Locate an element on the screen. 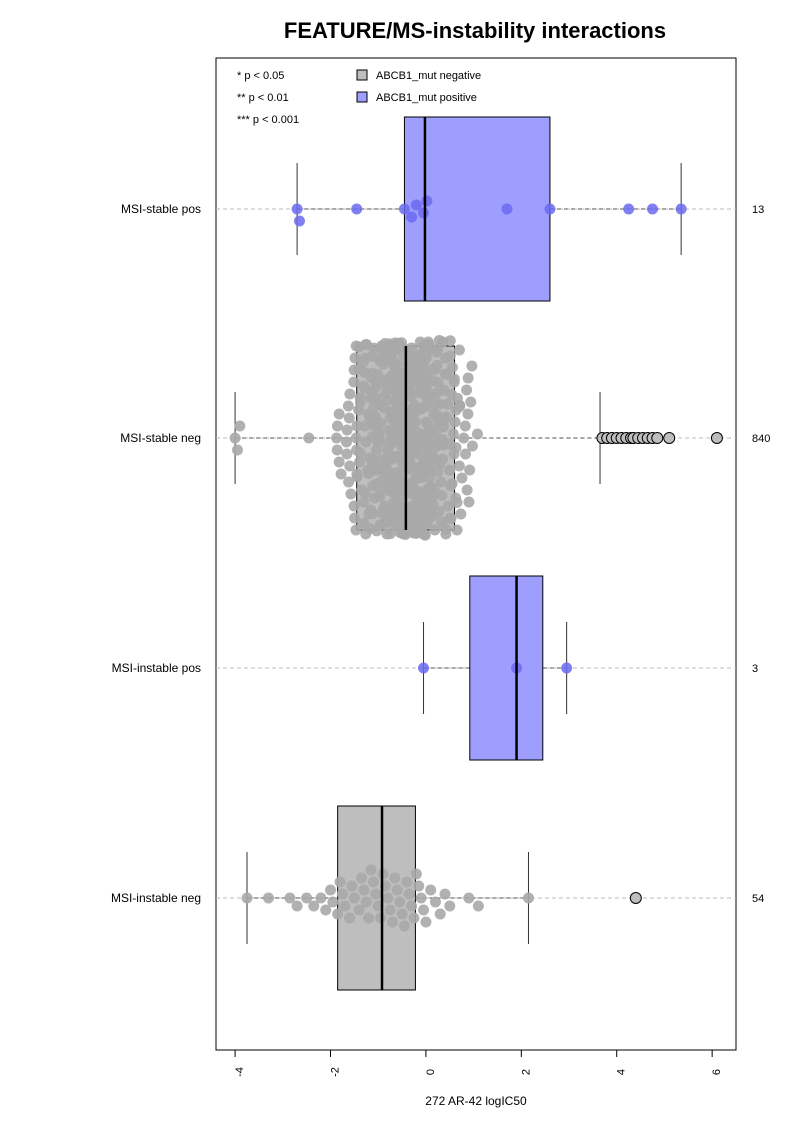 This screenshot has height=1122, width=793. x-tick-label: -4 is located at coordinates (240, 1072).